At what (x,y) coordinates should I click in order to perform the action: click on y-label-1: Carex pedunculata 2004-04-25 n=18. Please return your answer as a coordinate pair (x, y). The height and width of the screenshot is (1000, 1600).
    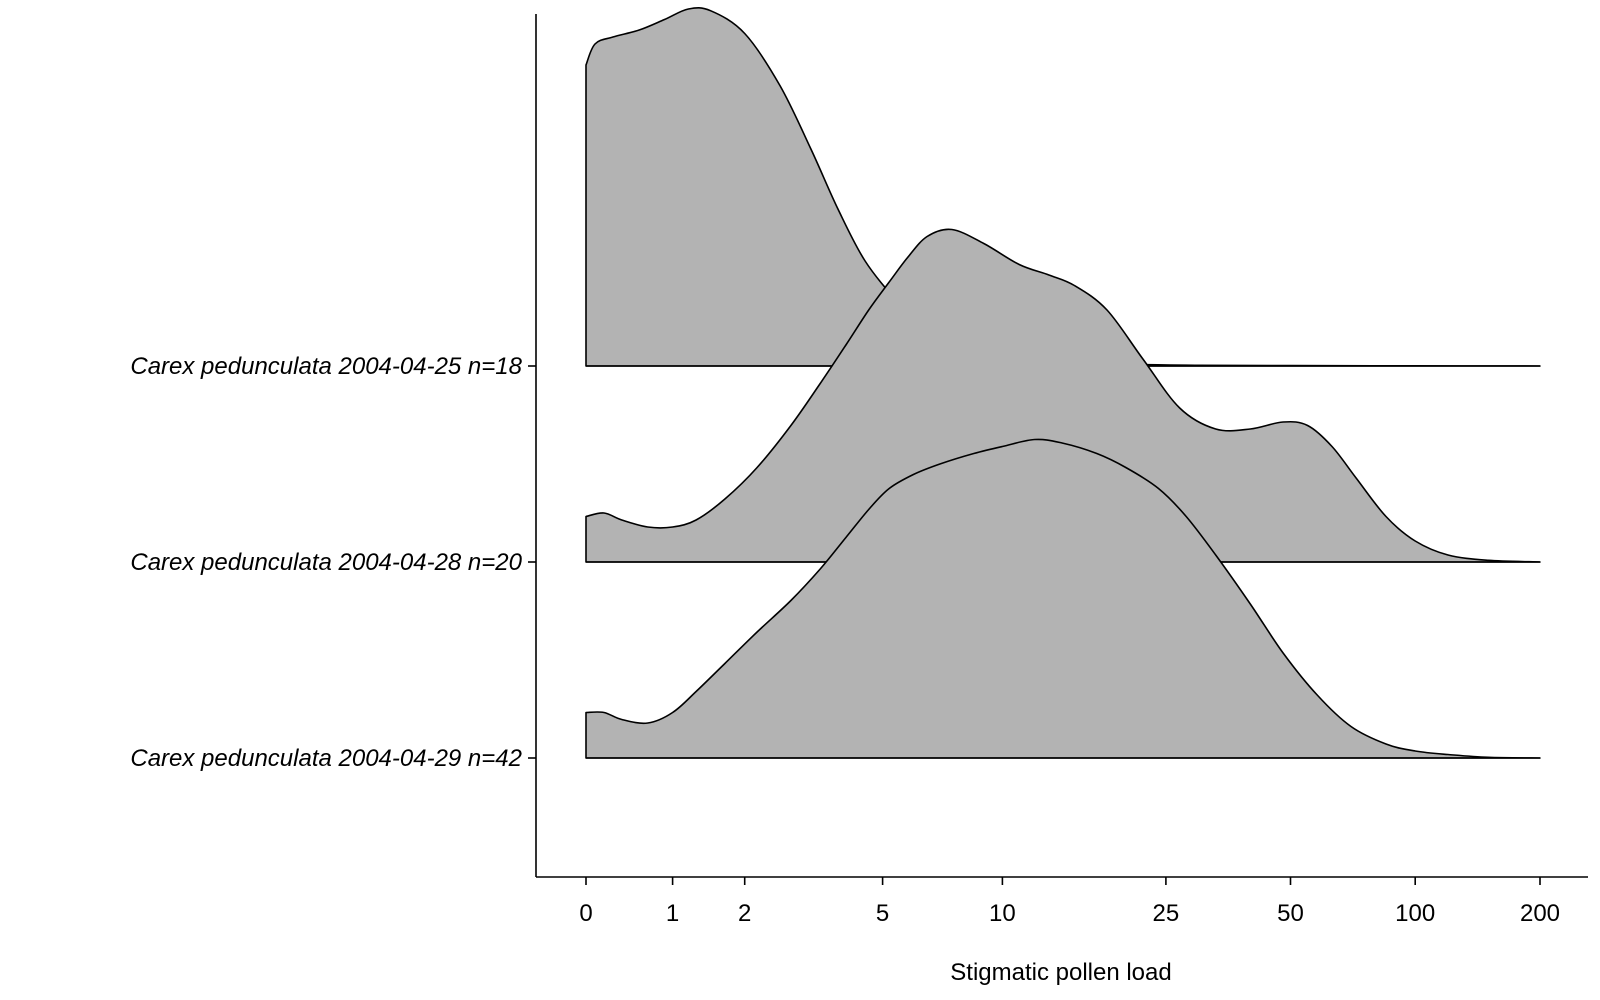
    Looking at the image, I should click on (326, 366).